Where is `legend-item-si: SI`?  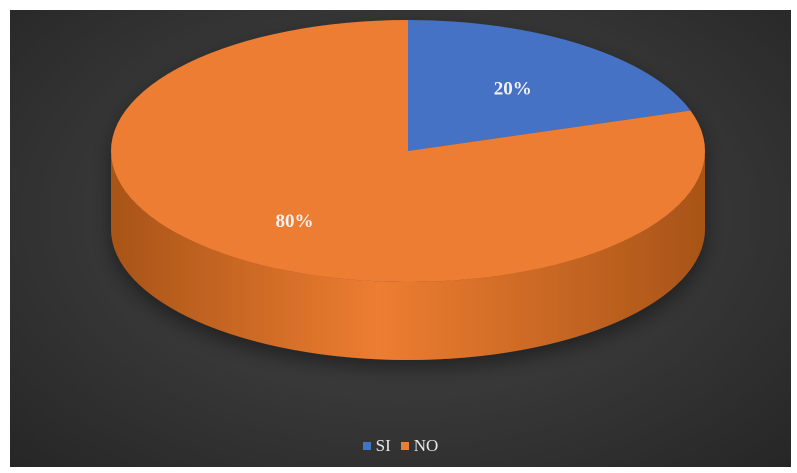
legend-item-si: SI is located at coordinates (377, 446).